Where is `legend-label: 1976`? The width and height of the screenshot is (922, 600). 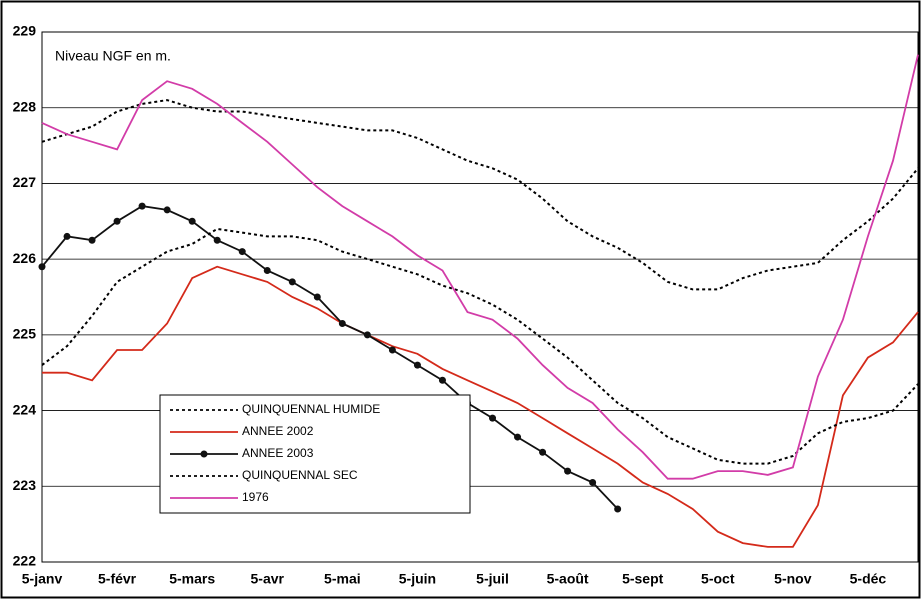
legend-label: 1976 is located at coordinates (255, 497).